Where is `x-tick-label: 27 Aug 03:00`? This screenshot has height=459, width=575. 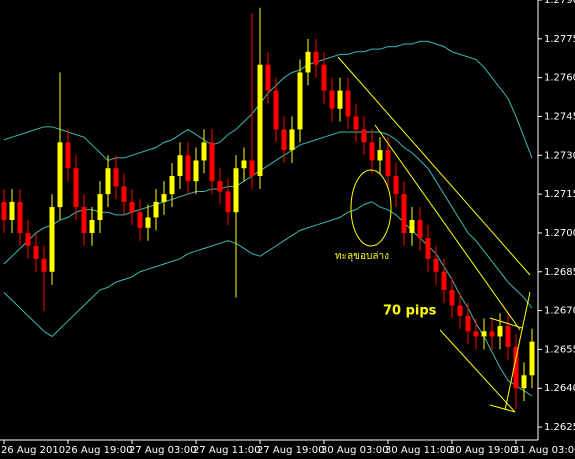 x-tick-label: 27 Aug 03:00 is located at coordinates (162, 450).